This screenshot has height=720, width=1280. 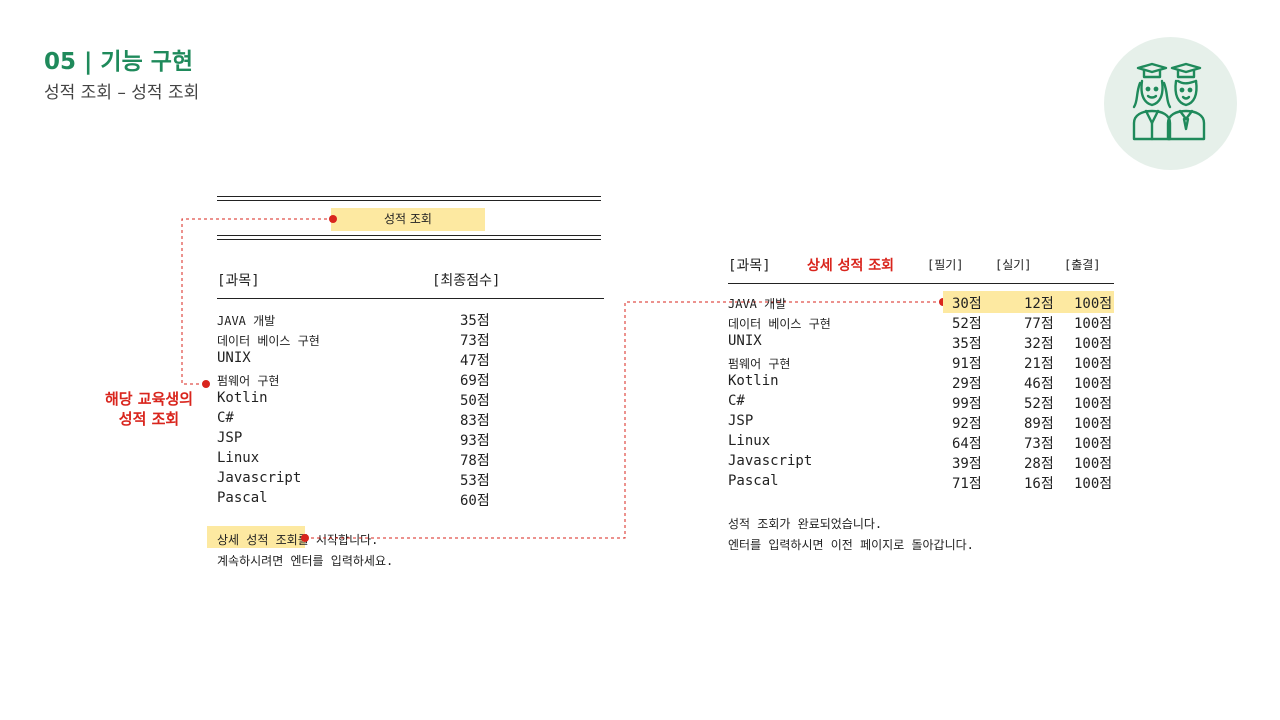 I want to click on connector-menu-to-row, so click(x=257, y=301).